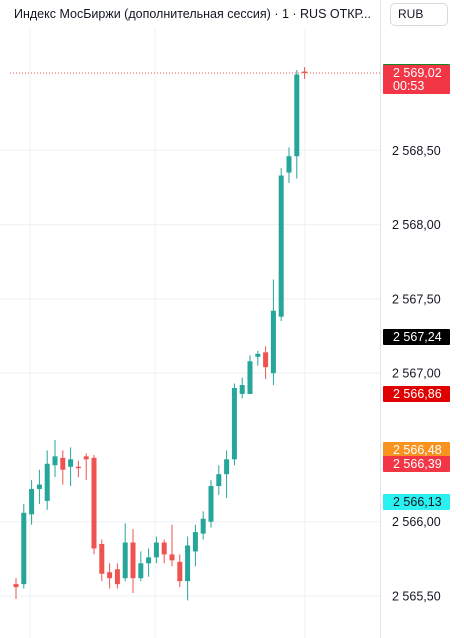  Describe the element at coordinates (416, 86) in the screenshot. I see `price-tag: 00:53` at that location.